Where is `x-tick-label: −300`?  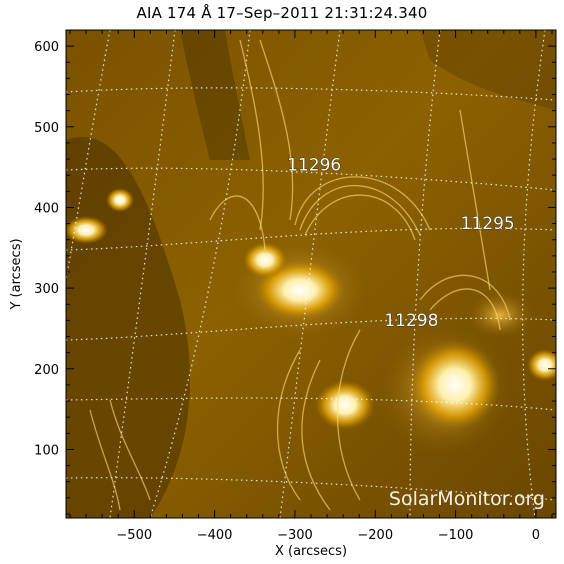
x-tick-label: −300 is located at coordinates (295, 535).